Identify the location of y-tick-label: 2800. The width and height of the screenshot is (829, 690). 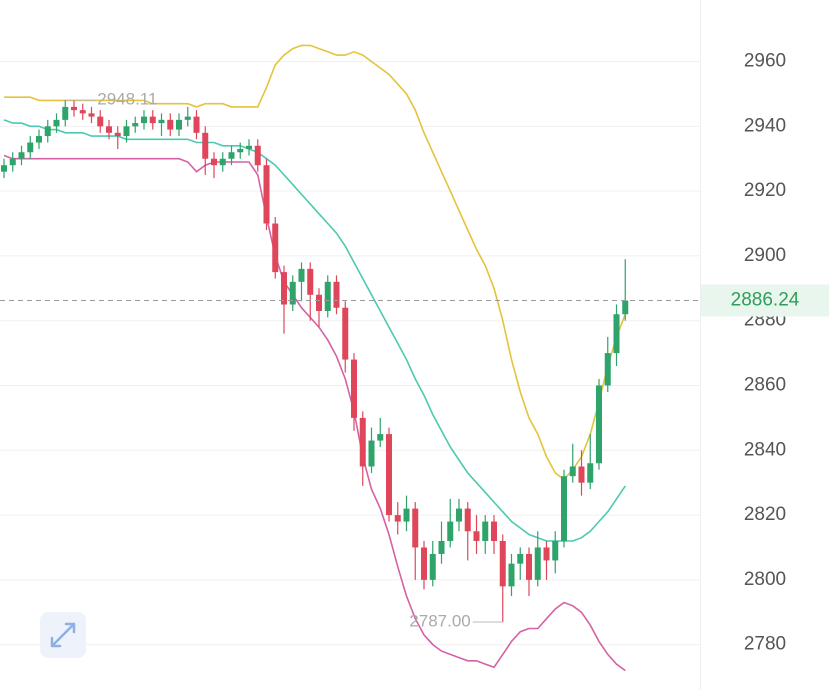
(765, 579).